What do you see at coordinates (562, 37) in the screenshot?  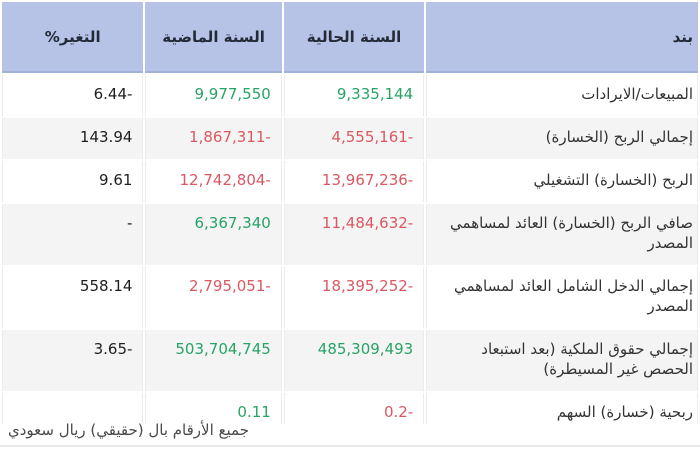 I see `column-header-item: بند` at bounding box center [562, 37].